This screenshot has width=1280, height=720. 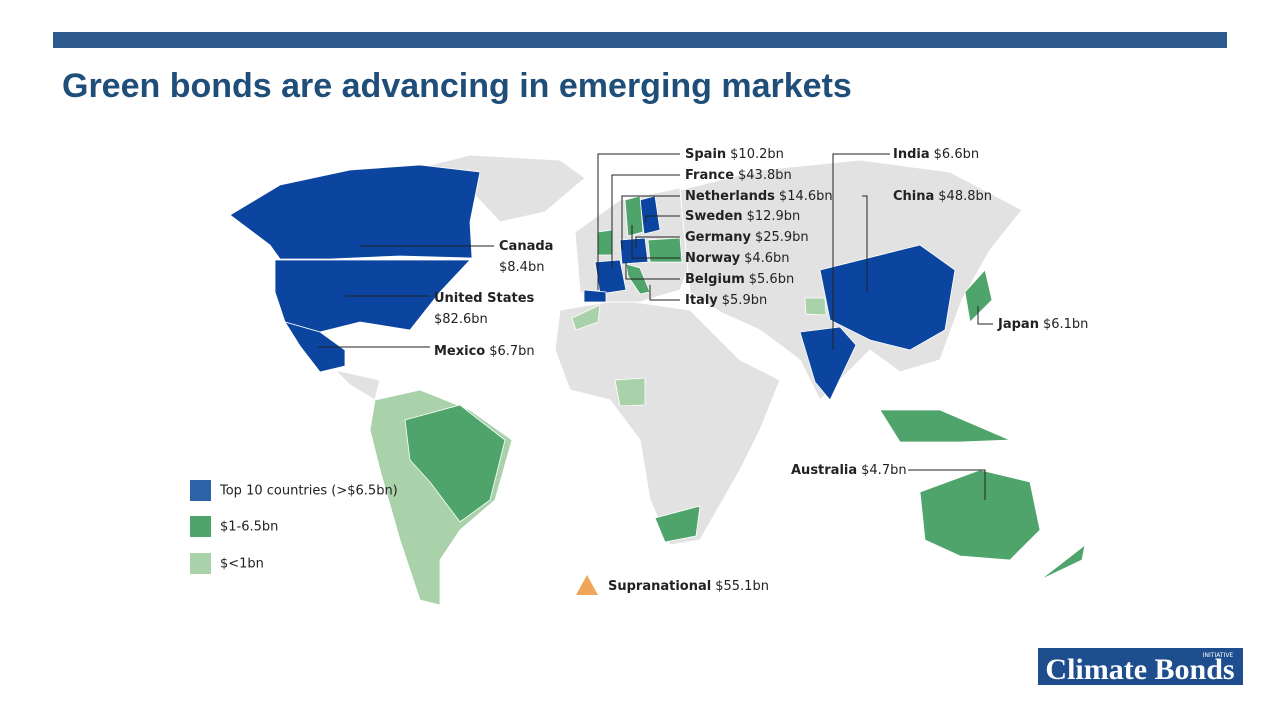 What do you see at coordinates (1018, 324) in the screenshot?
I see `country-name: Japan` at bounding box center [1018, 324].